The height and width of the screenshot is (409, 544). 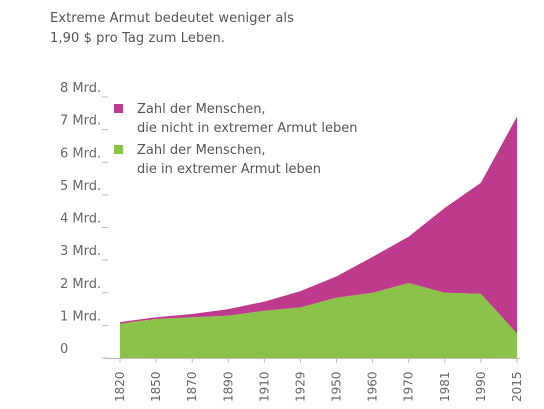 I want to click on legend-label: die in extremer Armut leben, so click(x=229, y=169).